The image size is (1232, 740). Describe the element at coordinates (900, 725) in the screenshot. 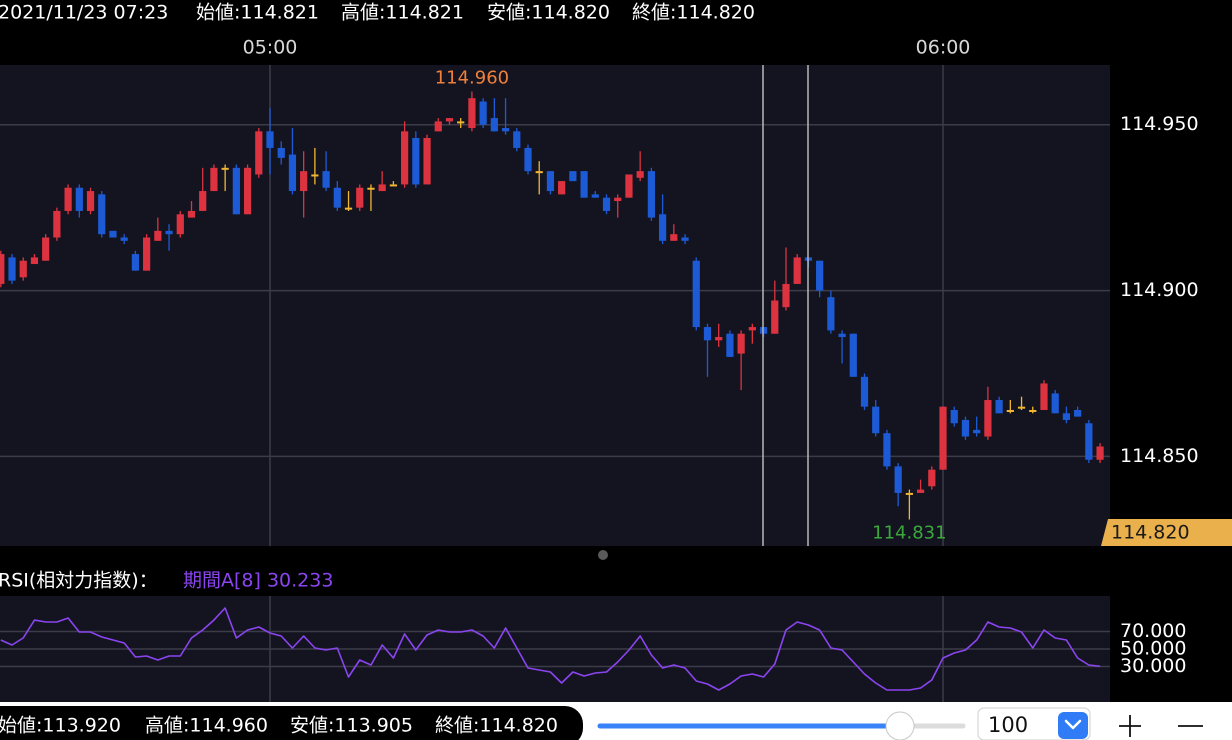

I see `slider-thumb` at that location.